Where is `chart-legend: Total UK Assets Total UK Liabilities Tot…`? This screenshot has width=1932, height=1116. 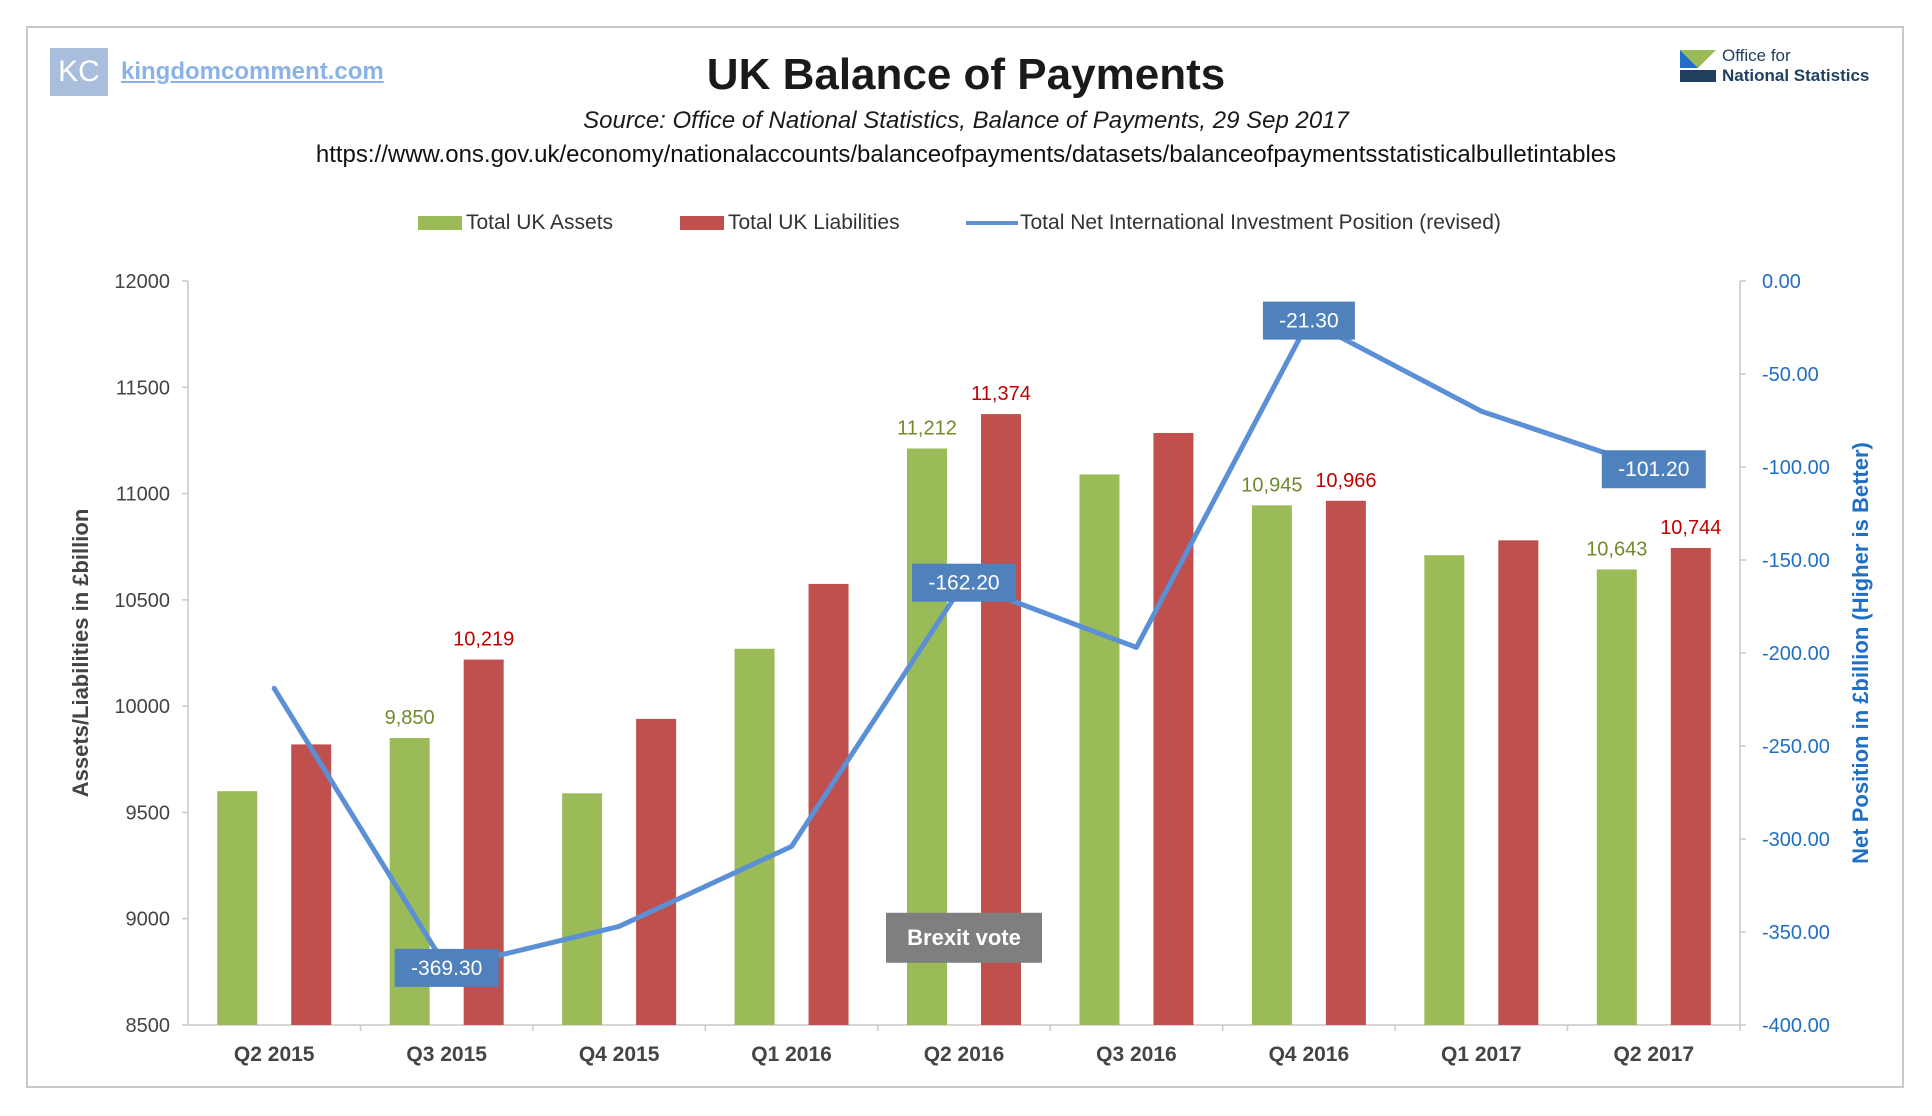 chart-legend: Total UK Assets Total UK Liabilities Tot… is located at coordinates (966, 225).